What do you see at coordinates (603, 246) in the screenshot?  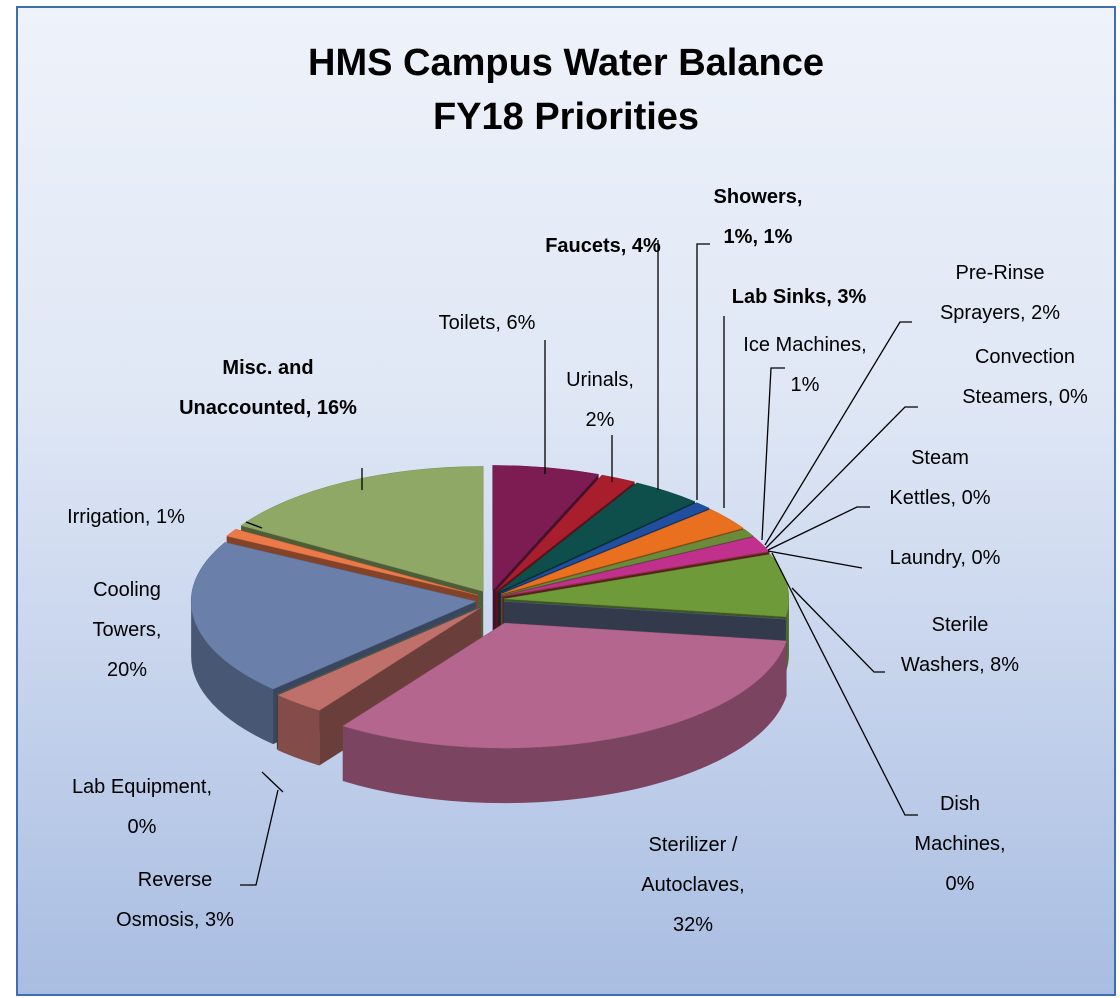 I see `data-label: Faucets, 4%` at bounding box center [603, 246].